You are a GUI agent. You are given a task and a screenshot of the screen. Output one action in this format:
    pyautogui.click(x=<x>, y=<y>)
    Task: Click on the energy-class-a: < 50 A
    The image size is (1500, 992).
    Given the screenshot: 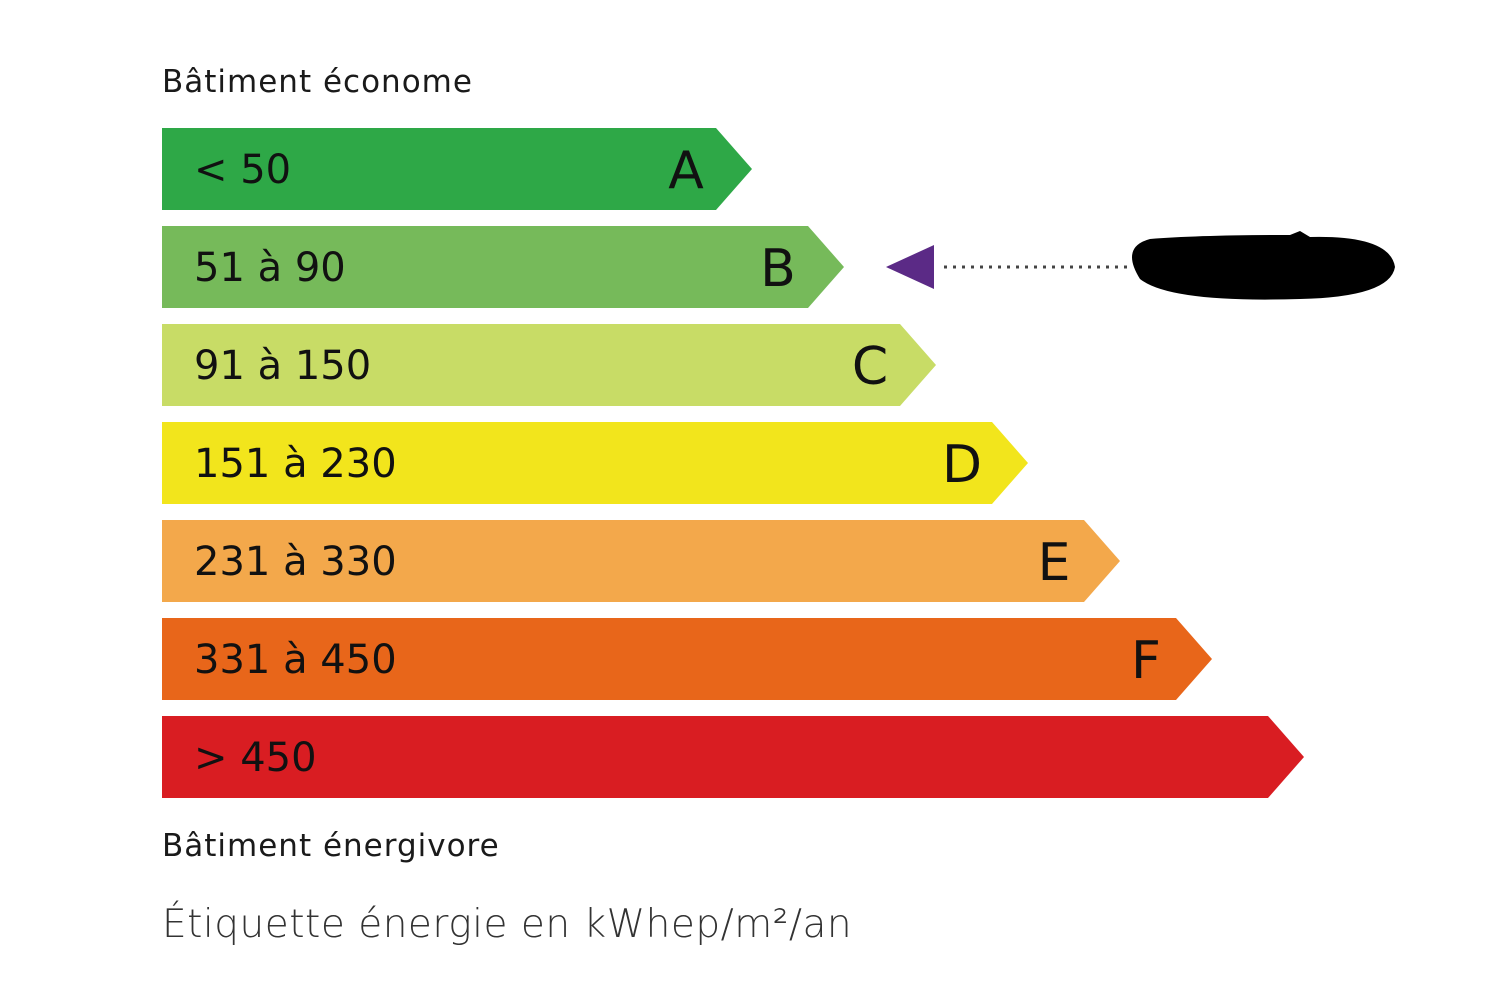 What is the action you would take?
    pyautogui.click(x=457, y=169)
    